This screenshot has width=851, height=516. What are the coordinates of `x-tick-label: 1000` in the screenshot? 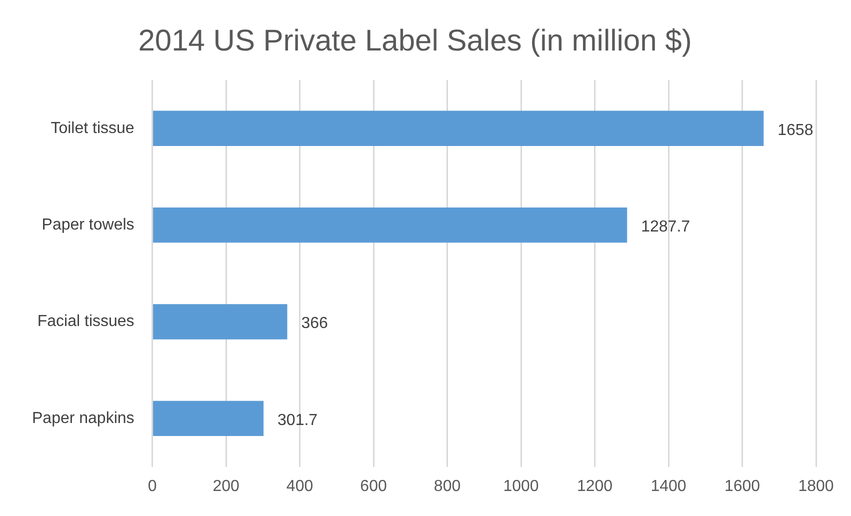 It's located at (521, 486).